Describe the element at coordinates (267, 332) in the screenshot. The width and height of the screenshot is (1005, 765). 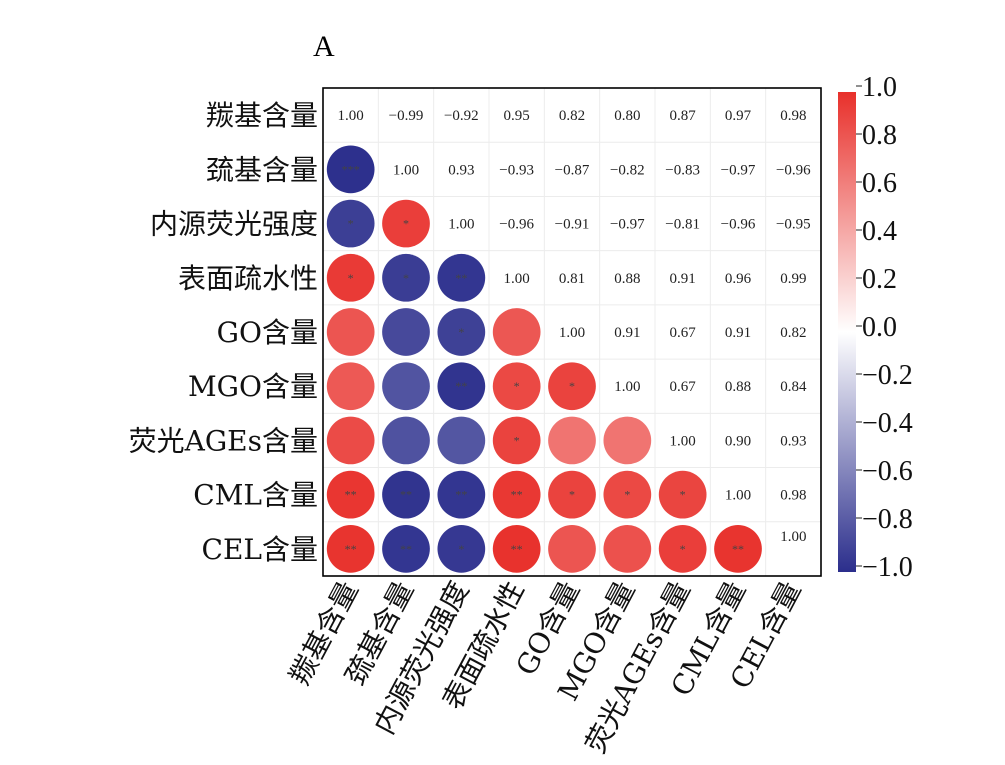
I see `row-label: GO含量` at that location.